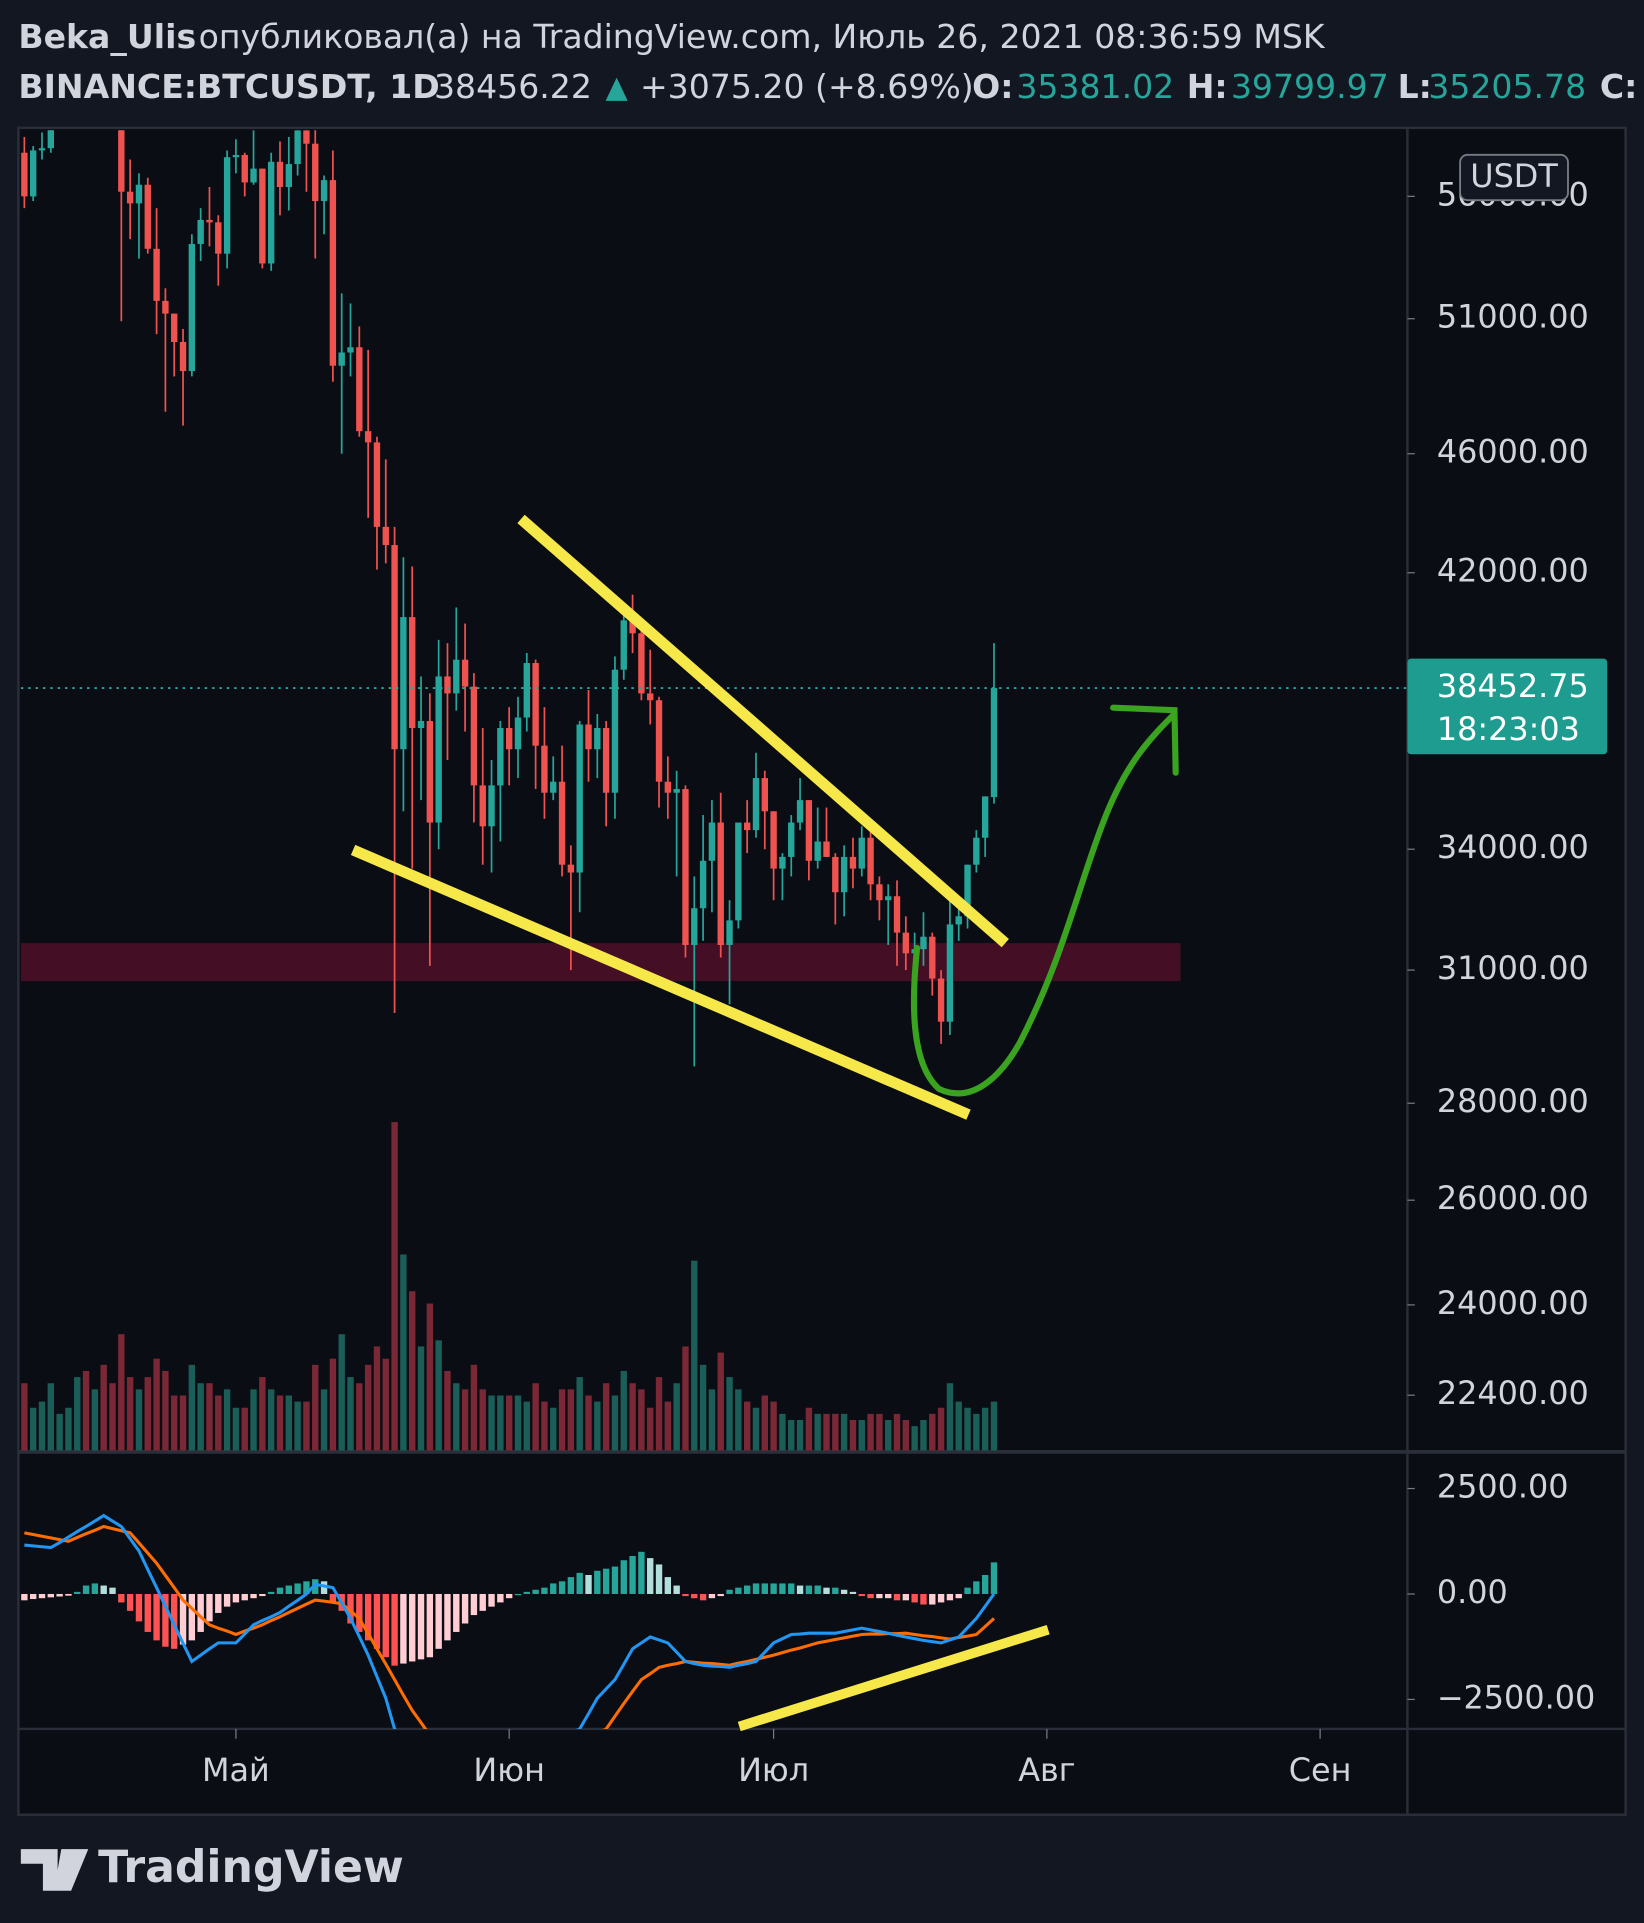 The height and width of the screenshot is (1923, 1644). Describe the element at coordinates (107, 36) in the screenshot. I see `author: Beka_Ulis` at that location.